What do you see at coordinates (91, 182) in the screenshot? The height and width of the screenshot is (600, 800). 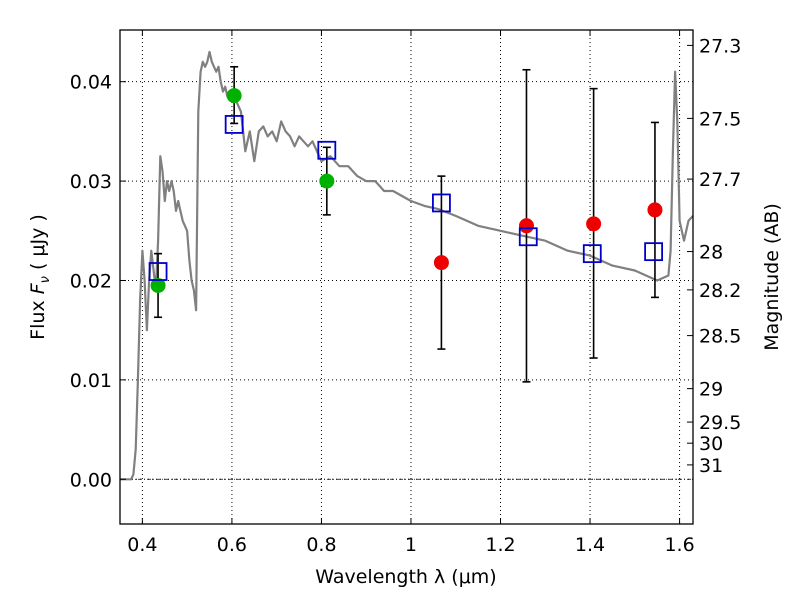 I see `y-tick-label: 0.03` at bounding box center [91, 182].